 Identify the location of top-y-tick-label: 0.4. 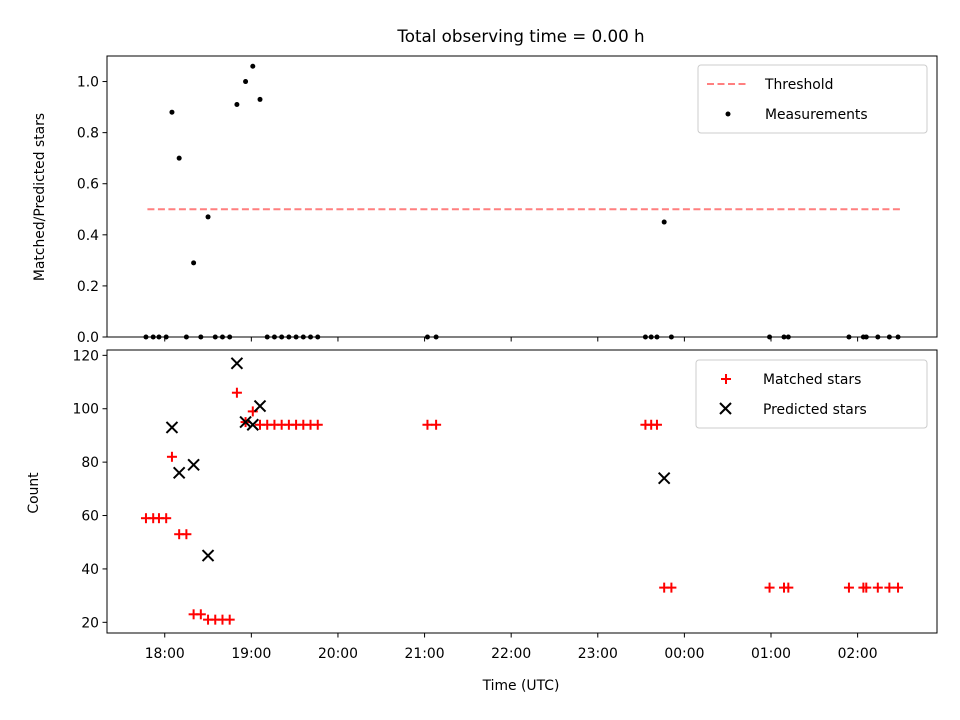
(88, 236).